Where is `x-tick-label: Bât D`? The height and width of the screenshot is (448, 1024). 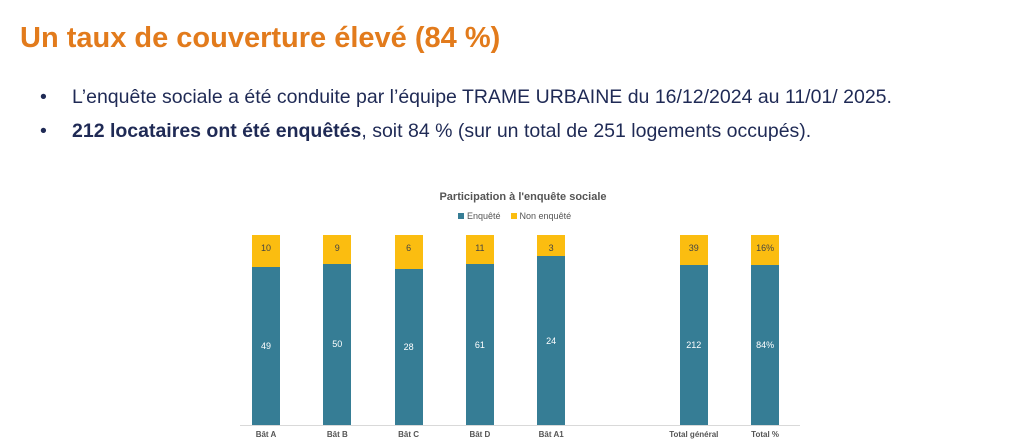
x-tick-label: Bât D is located at coordinates (480, 434).